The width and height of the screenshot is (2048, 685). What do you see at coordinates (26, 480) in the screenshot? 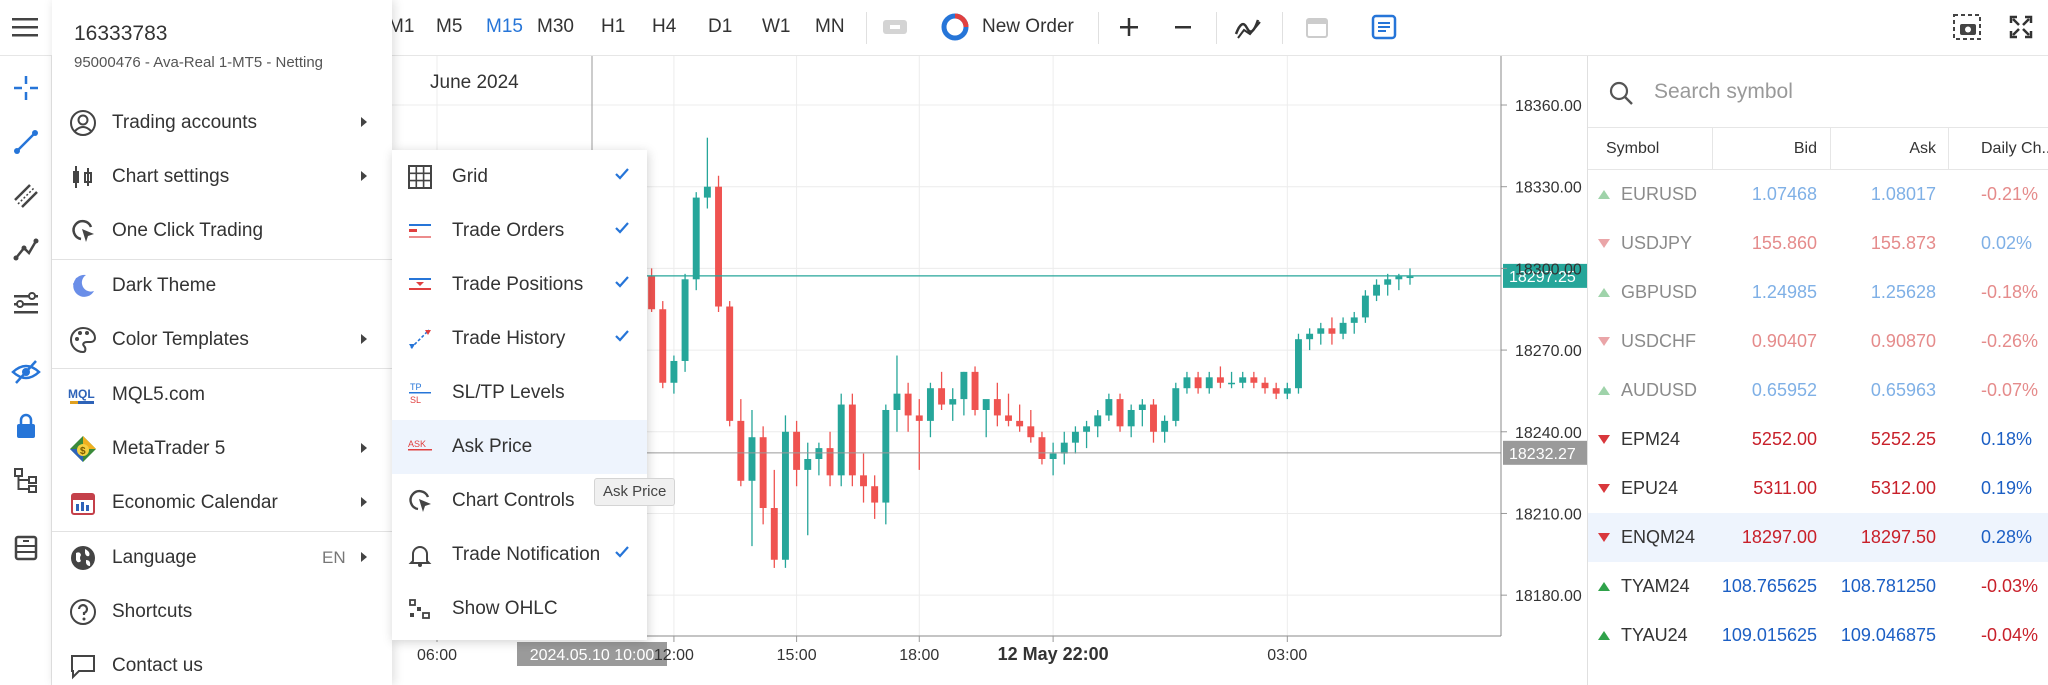
I see `object-tree-icon` at bounding box center [26, 480].